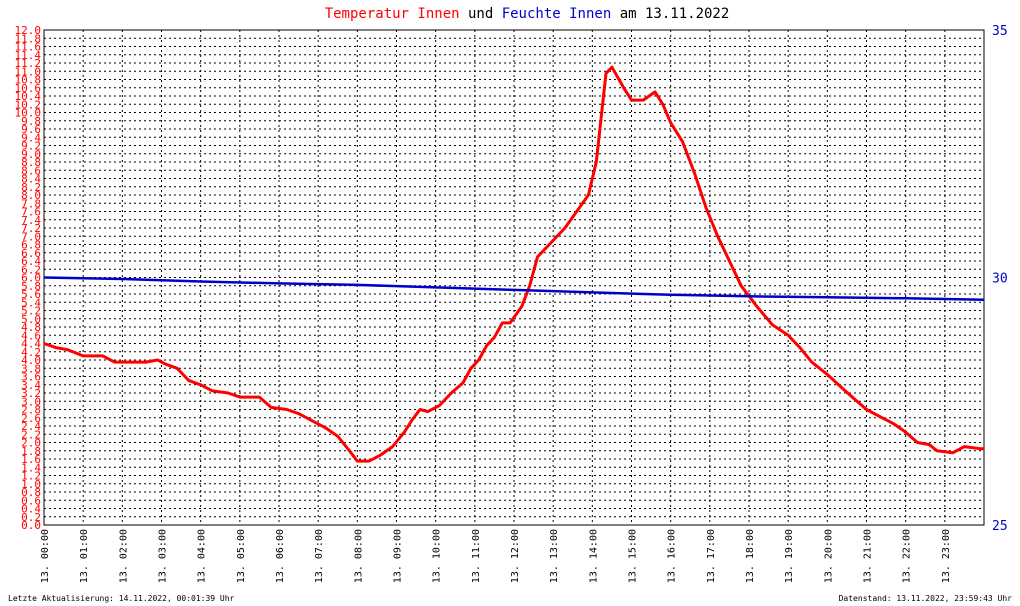 This screenshot has height=606, width=1020. What do you see at coordinates (750, 556) in the screenshot?
I see `x-tick-label: 13. 18:00` at bounding box center [750, 556].